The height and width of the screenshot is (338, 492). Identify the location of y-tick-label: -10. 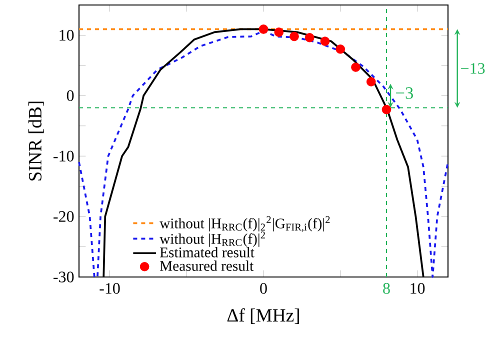
(64, 156).